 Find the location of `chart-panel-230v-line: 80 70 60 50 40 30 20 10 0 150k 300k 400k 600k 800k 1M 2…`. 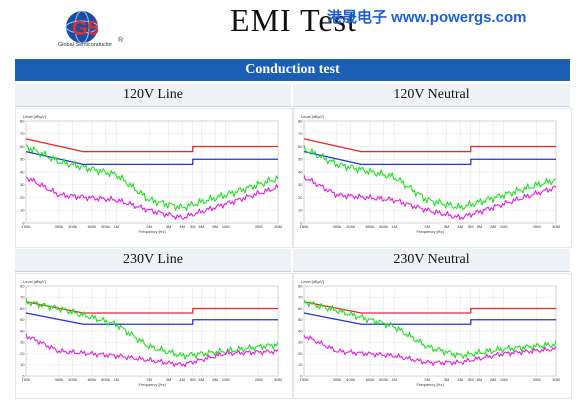

chart-panel-230v-line: 80 70 60 50 40 30 20 10 0 150k 300k 400k 600k 800k 1M 2… is located at coordinates (154, 336).